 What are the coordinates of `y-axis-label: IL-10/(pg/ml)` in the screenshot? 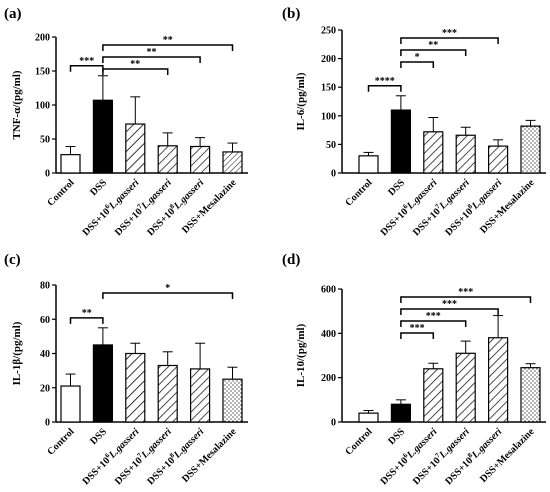 It's located at (301, 355).